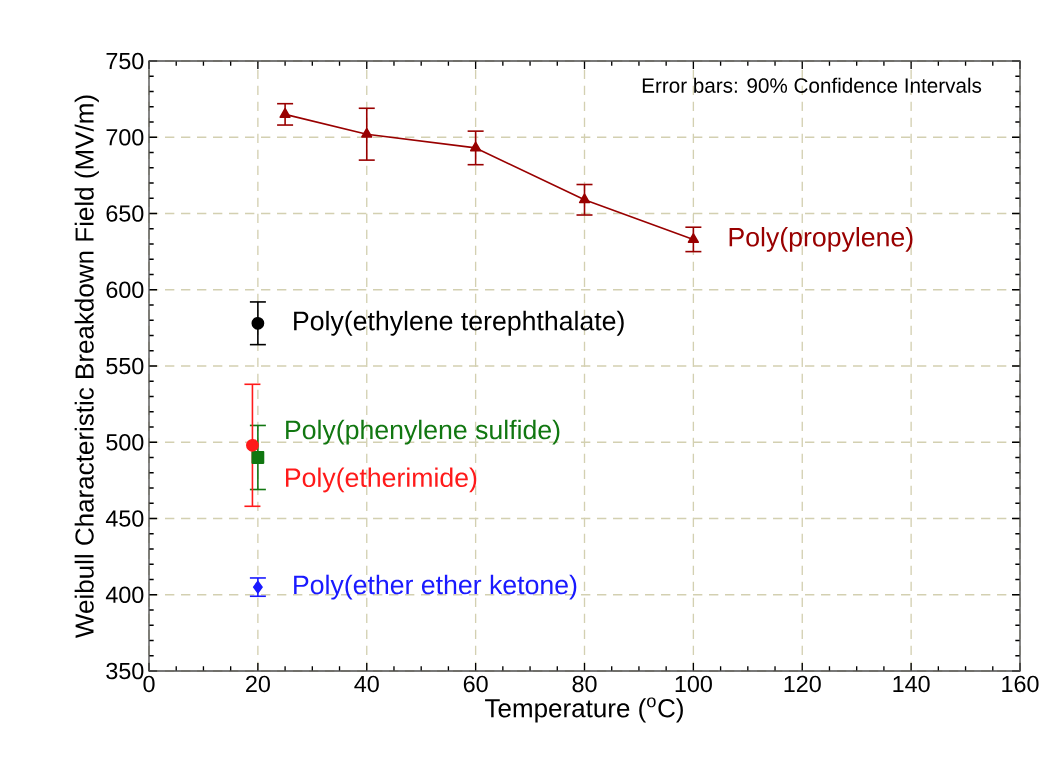 This screenshot has height=777, width=1050. Describe the element at coordinates (125, 671) in the screenshot. I see `y-tick-label: 350` at that location.